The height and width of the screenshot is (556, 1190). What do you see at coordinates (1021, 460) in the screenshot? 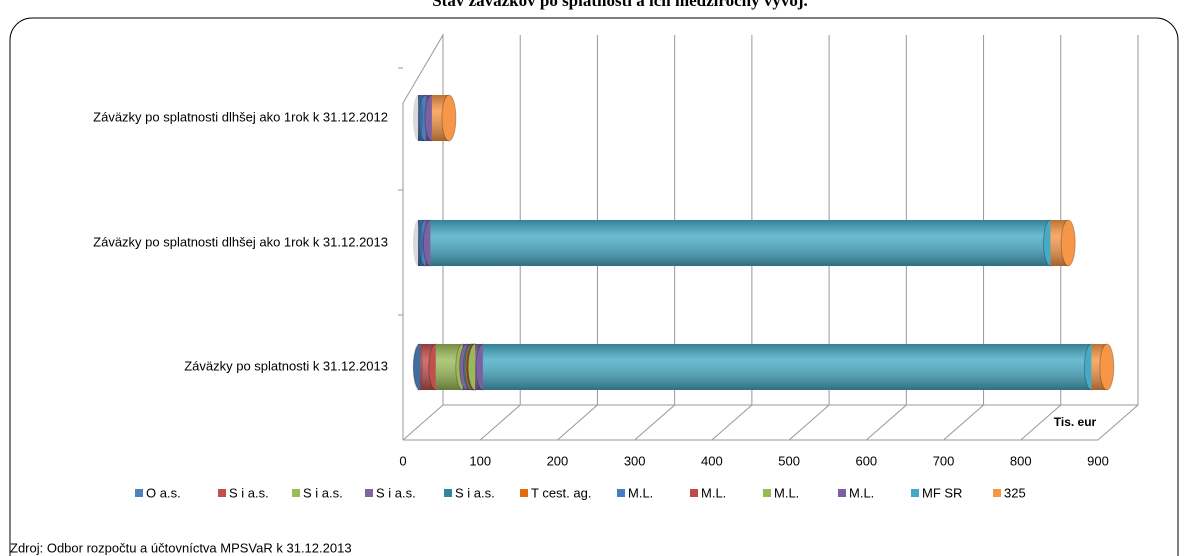
I see `x-tick-label: 800` at bounding box center [1021, 460].